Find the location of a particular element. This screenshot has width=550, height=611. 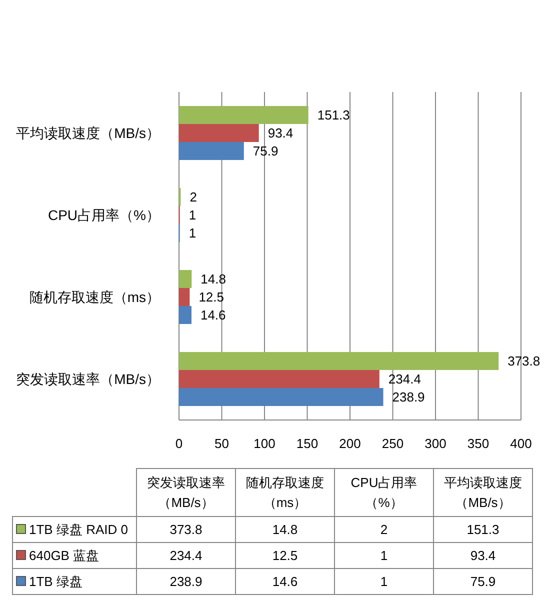

x-tick-label: 300 is located at coordinates (435, 443).